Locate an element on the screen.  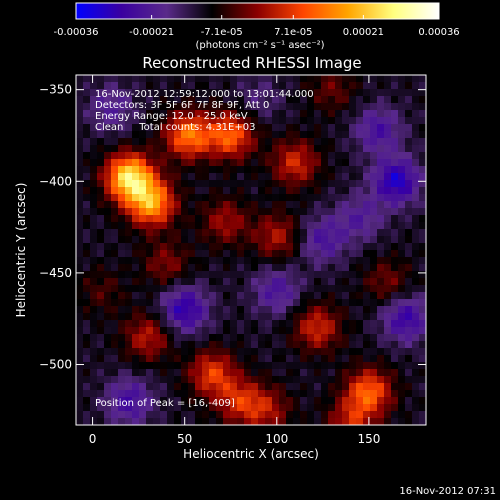
annotation-detectors: Detectors: 3F 5F 6F 7F 8F 9F, Att 0 is located at coordinates (182, 105).